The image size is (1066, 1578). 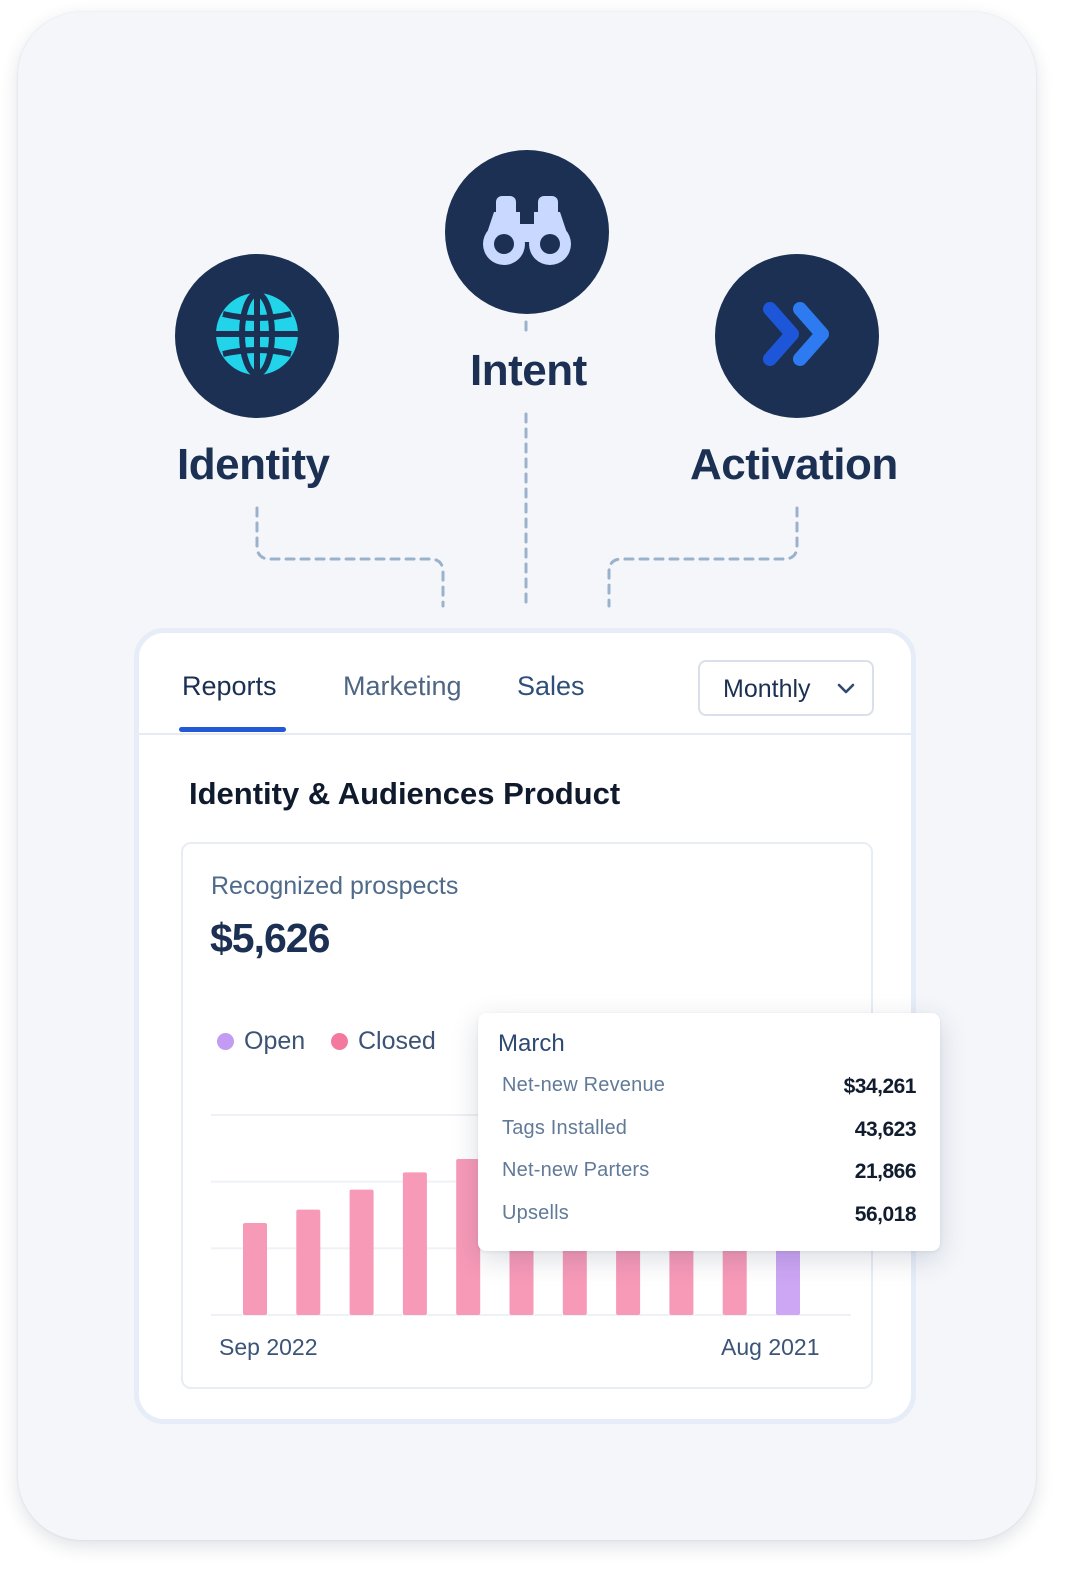 What do you see at coordinates (270, 938) in the screenshot?
I see `metric-value: $5,626` at bounding box center [270, 938].